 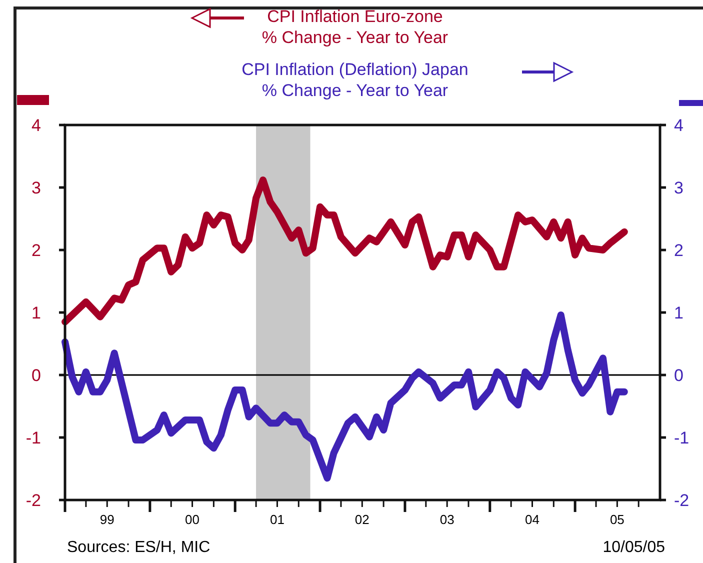 I want to click on y2-tick-label: 3, so click(x=679, y=188).